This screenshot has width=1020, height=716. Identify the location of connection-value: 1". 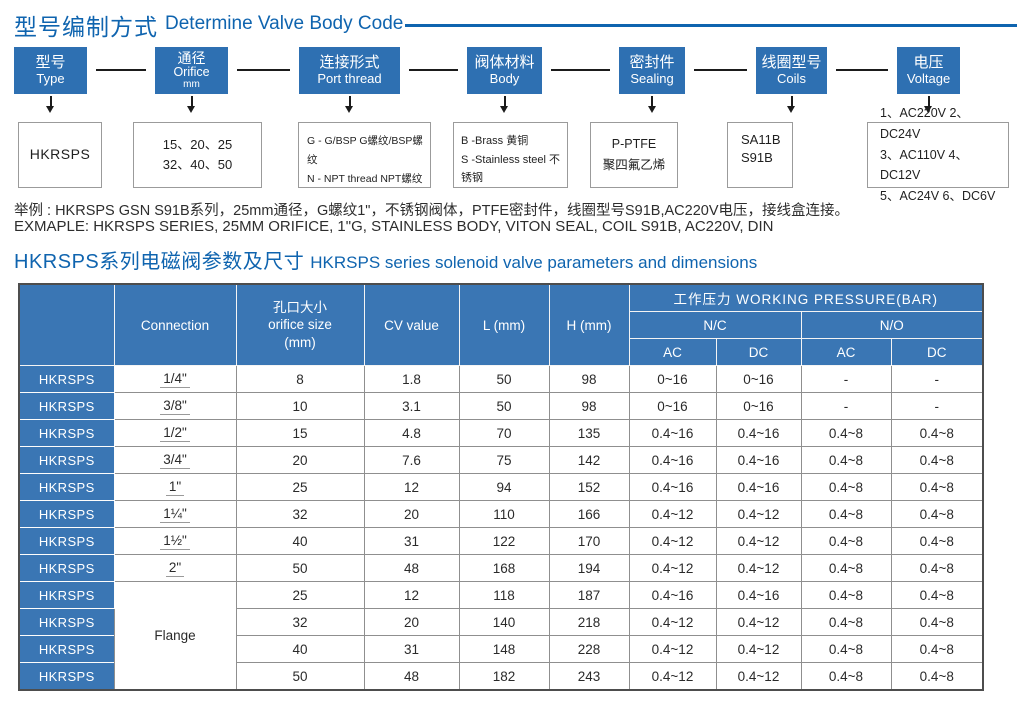
(175, 487).